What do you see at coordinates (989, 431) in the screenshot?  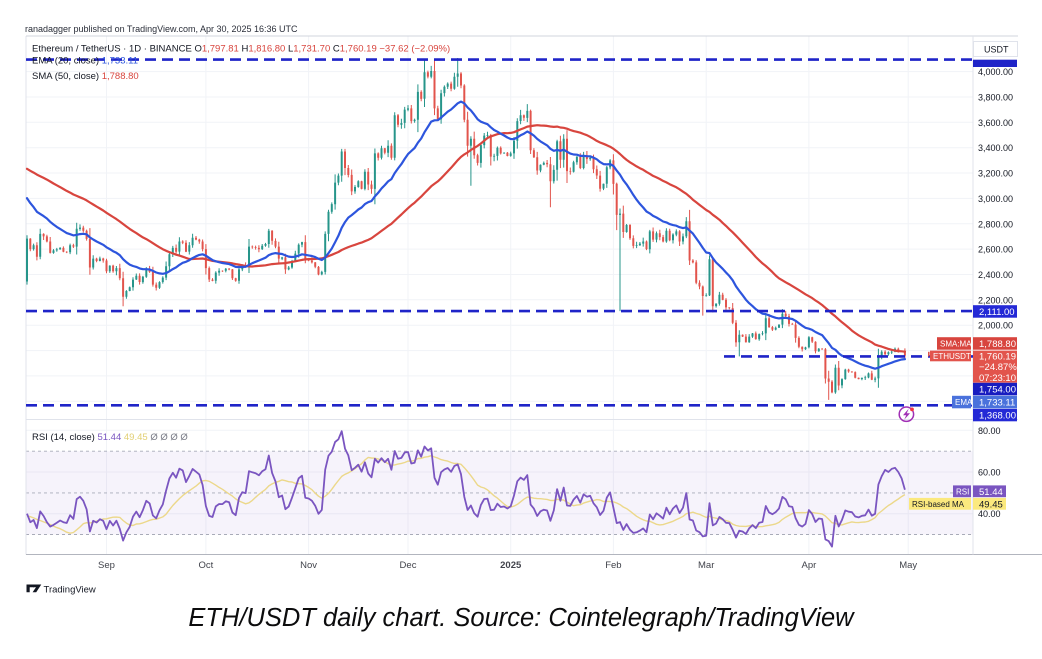 I see `svg-text: 80.00` at bounding box center [989, 431].